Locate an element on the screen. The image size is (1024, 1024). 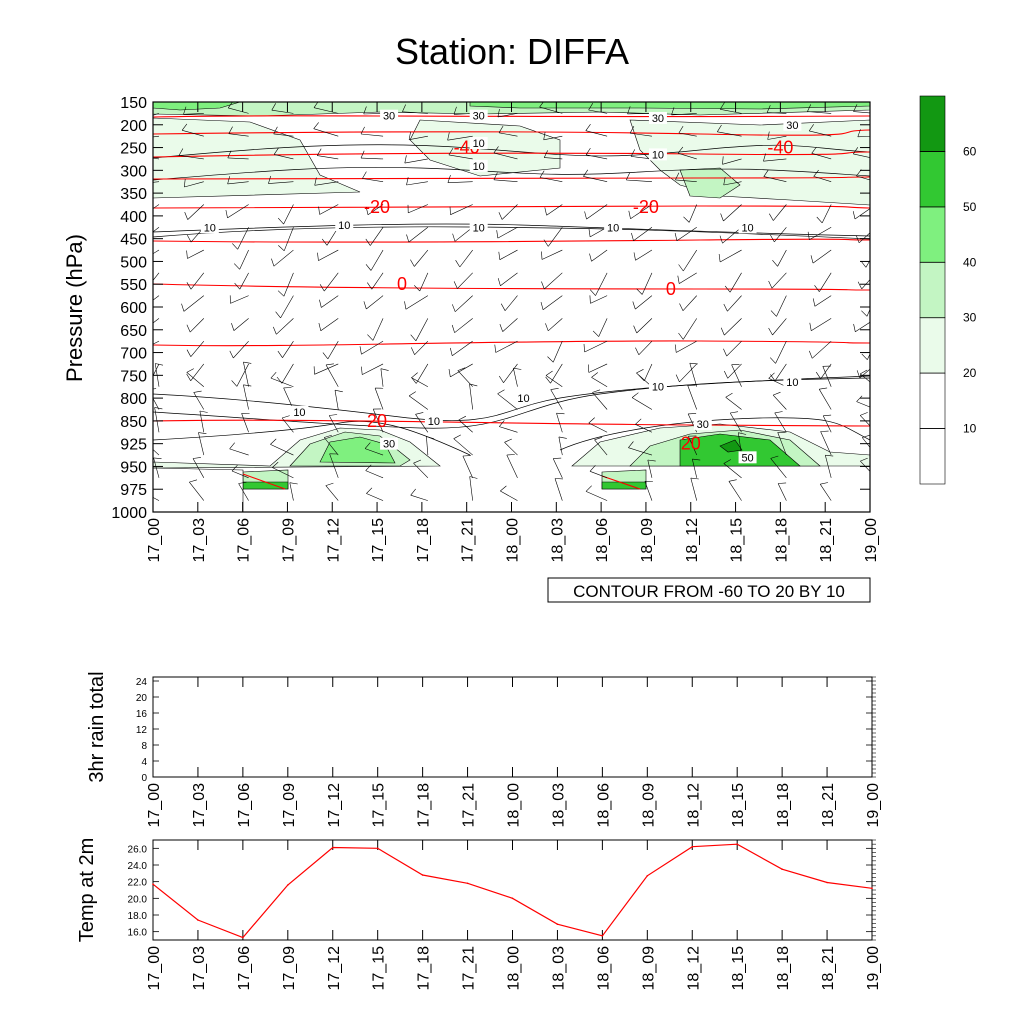
temperature-contour-label: 0 is located at coordinates (402, 284).